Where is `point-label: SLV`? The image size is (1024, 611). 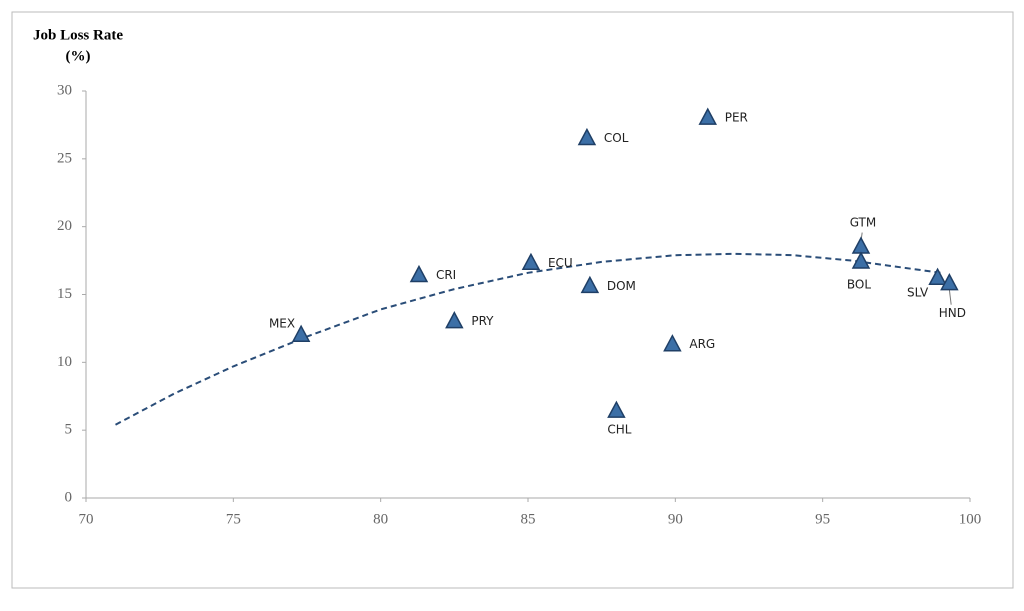 point-label: SLV is located at coordinates (918, 293).